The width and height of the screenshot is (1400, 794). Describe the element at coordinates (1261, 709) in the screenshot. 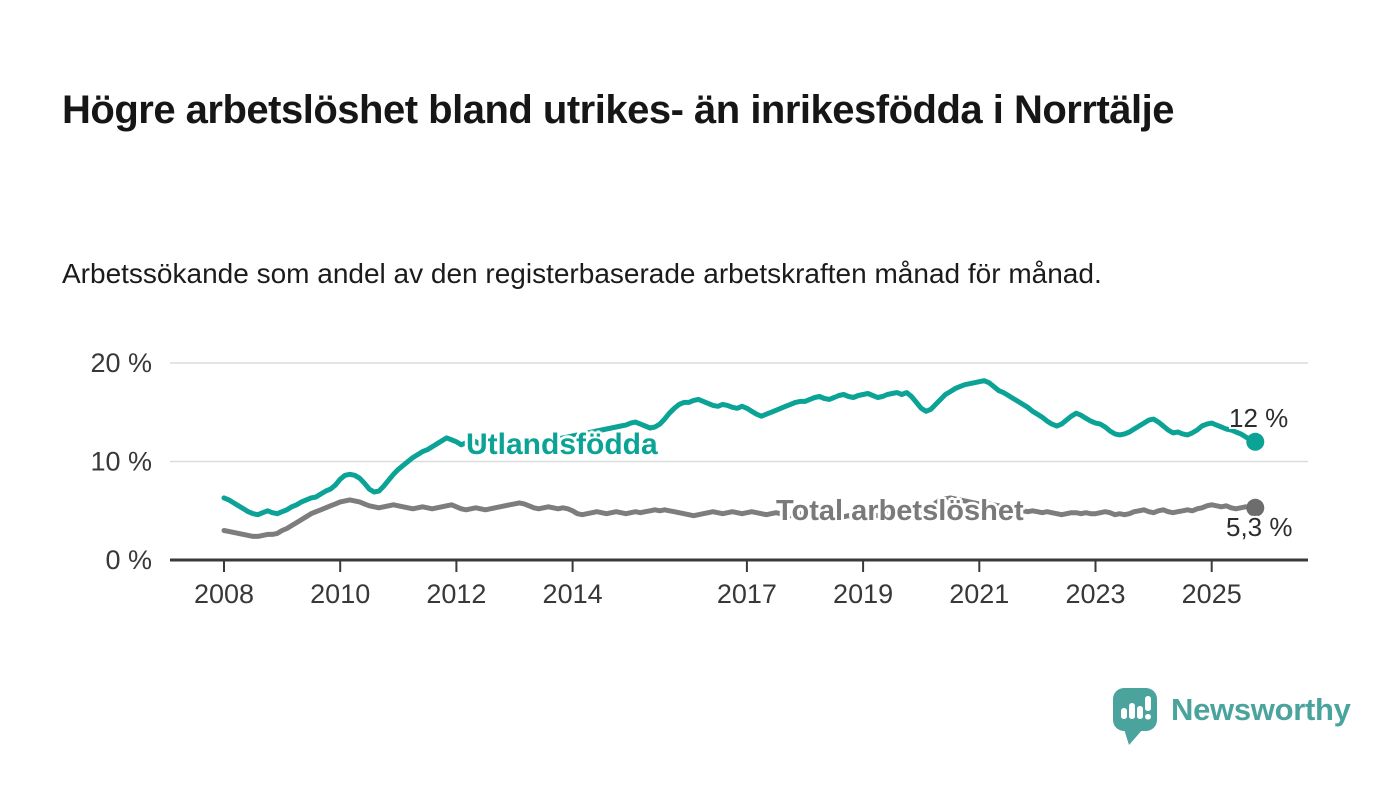

I see `newsworthy-wordmark: Newsworthy` at that location.